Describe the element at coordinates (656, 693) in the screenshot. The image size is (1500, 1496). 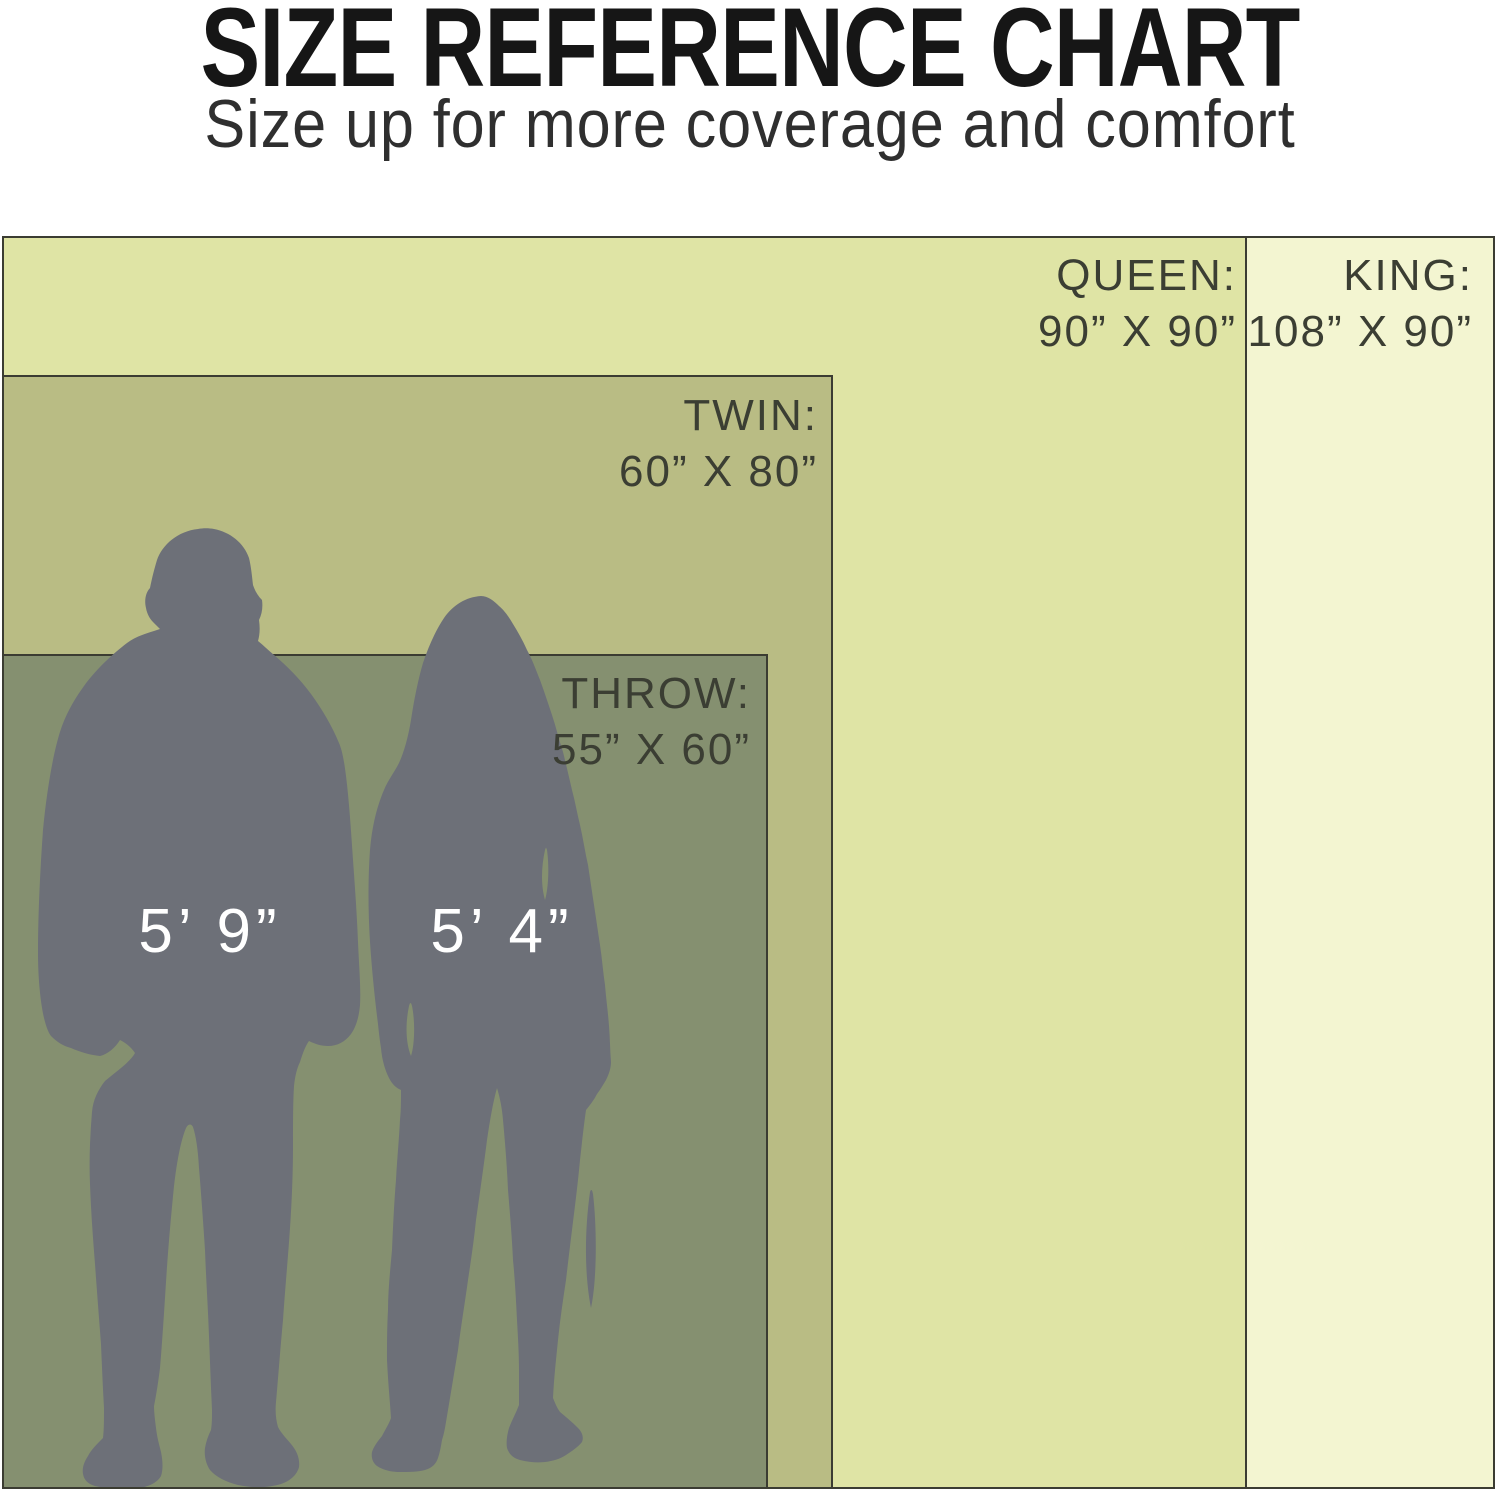
I see `throw-size-name: THROW:` at that location.